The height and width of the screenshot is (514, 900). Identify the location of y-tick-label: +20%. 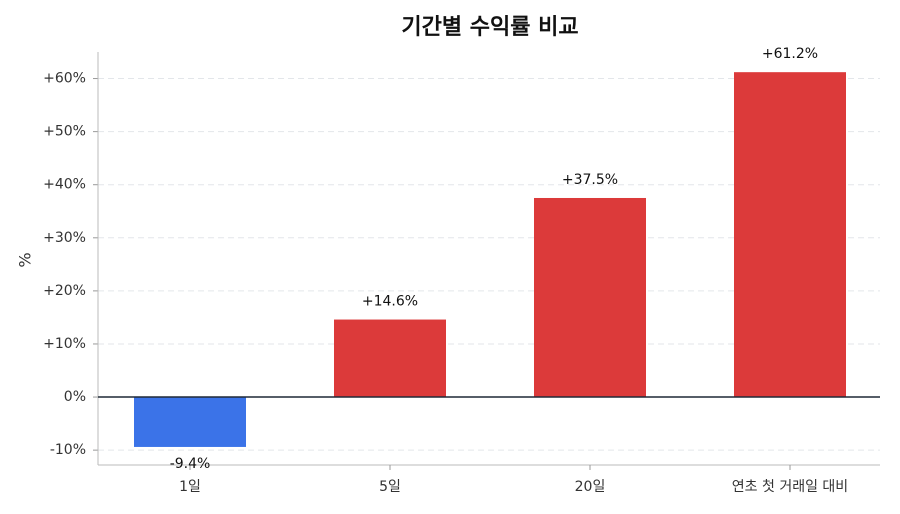
(64, 291).